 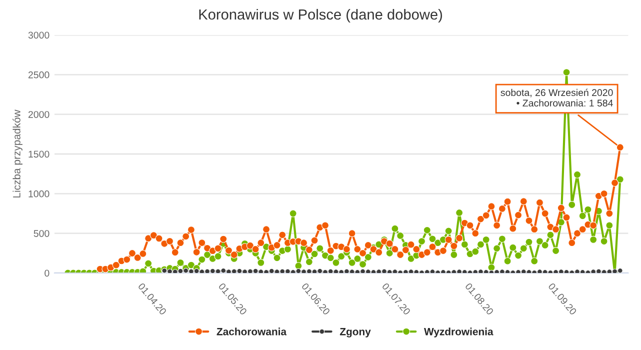 I want to click on legend-label: Zachorowania, so click(x=251, y=332).